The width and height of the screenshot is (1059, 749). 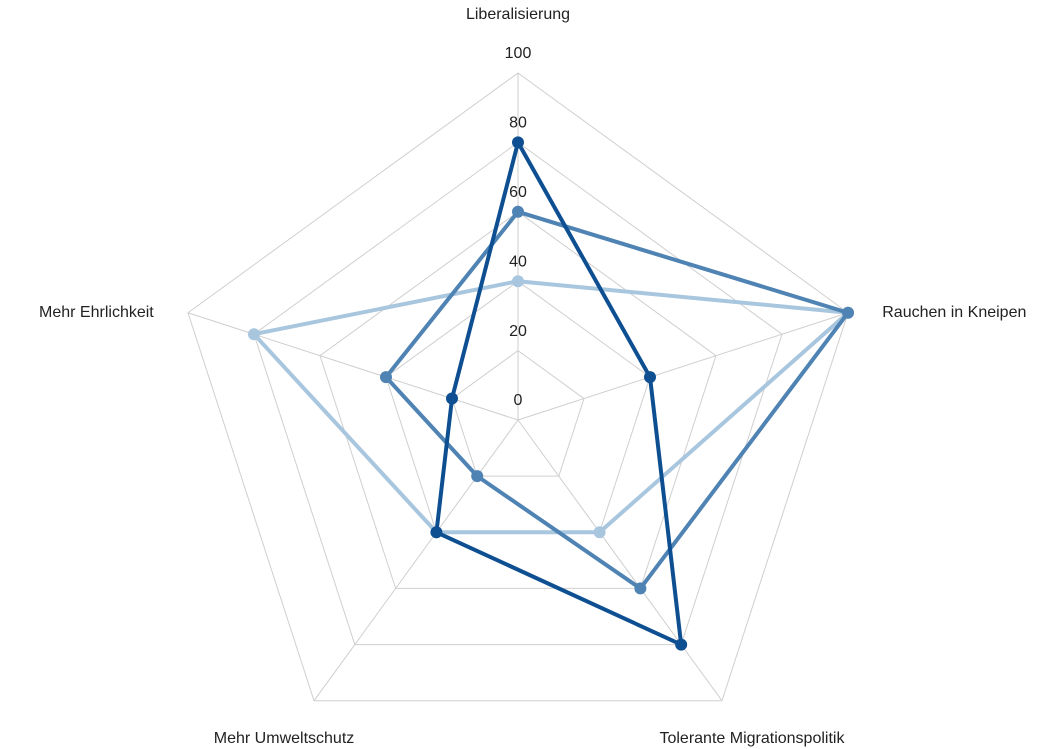 I want to click on r-tick-label: 40, so click(x=518, y=261).